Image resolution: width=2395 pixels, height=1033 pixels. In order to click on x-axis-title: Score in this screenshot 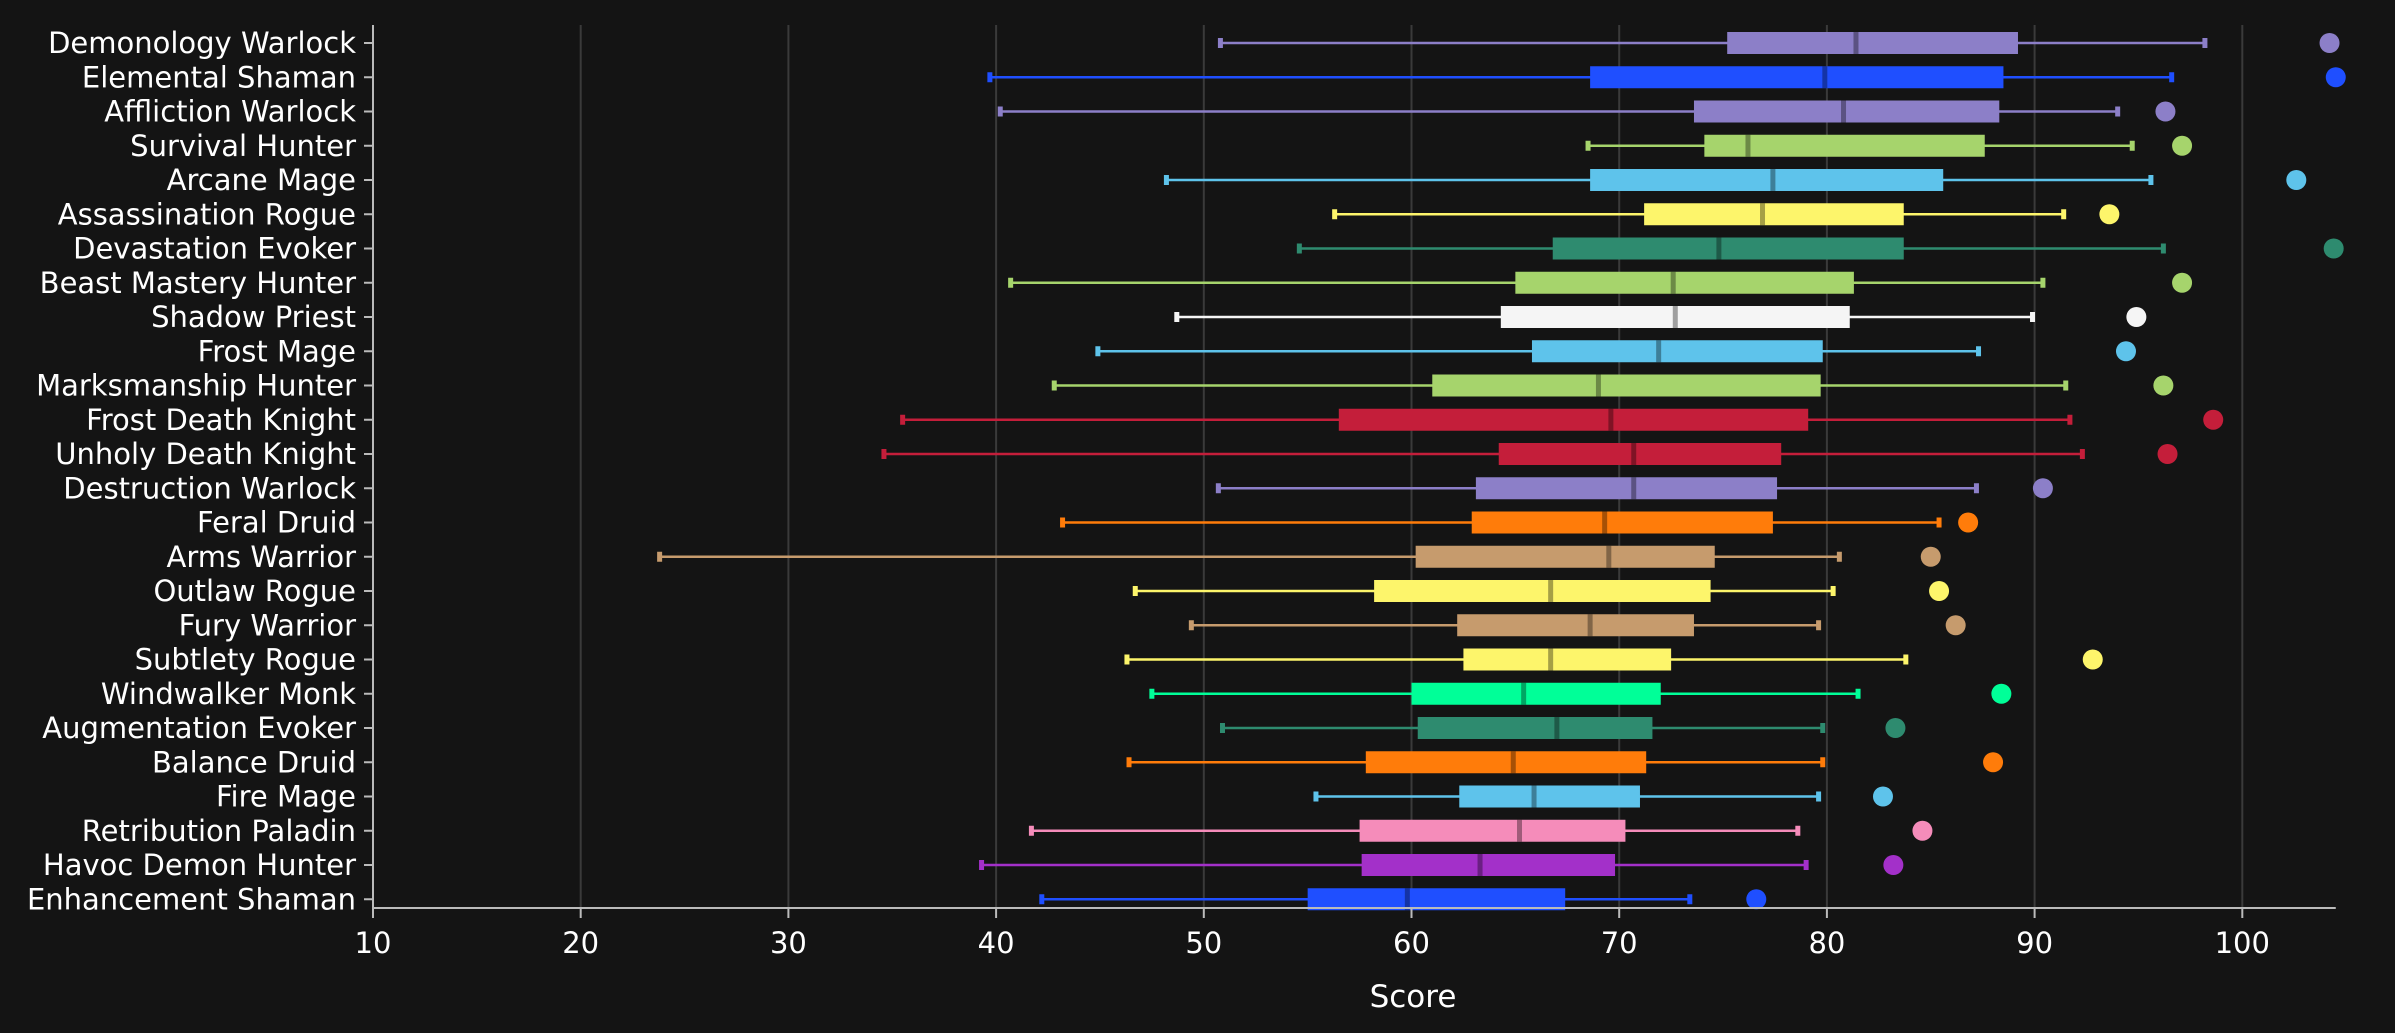, I will do `click(1413, 997)`.